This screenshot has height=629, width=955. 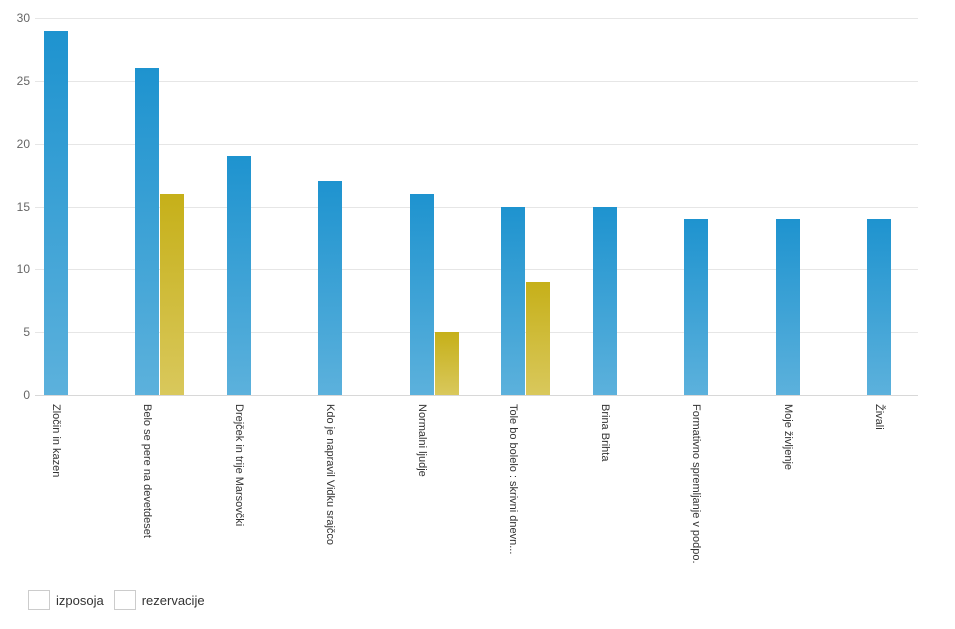 I want to click on x-axis-label: Formativno spremljanje v podpo., so click(x=696, y=484).